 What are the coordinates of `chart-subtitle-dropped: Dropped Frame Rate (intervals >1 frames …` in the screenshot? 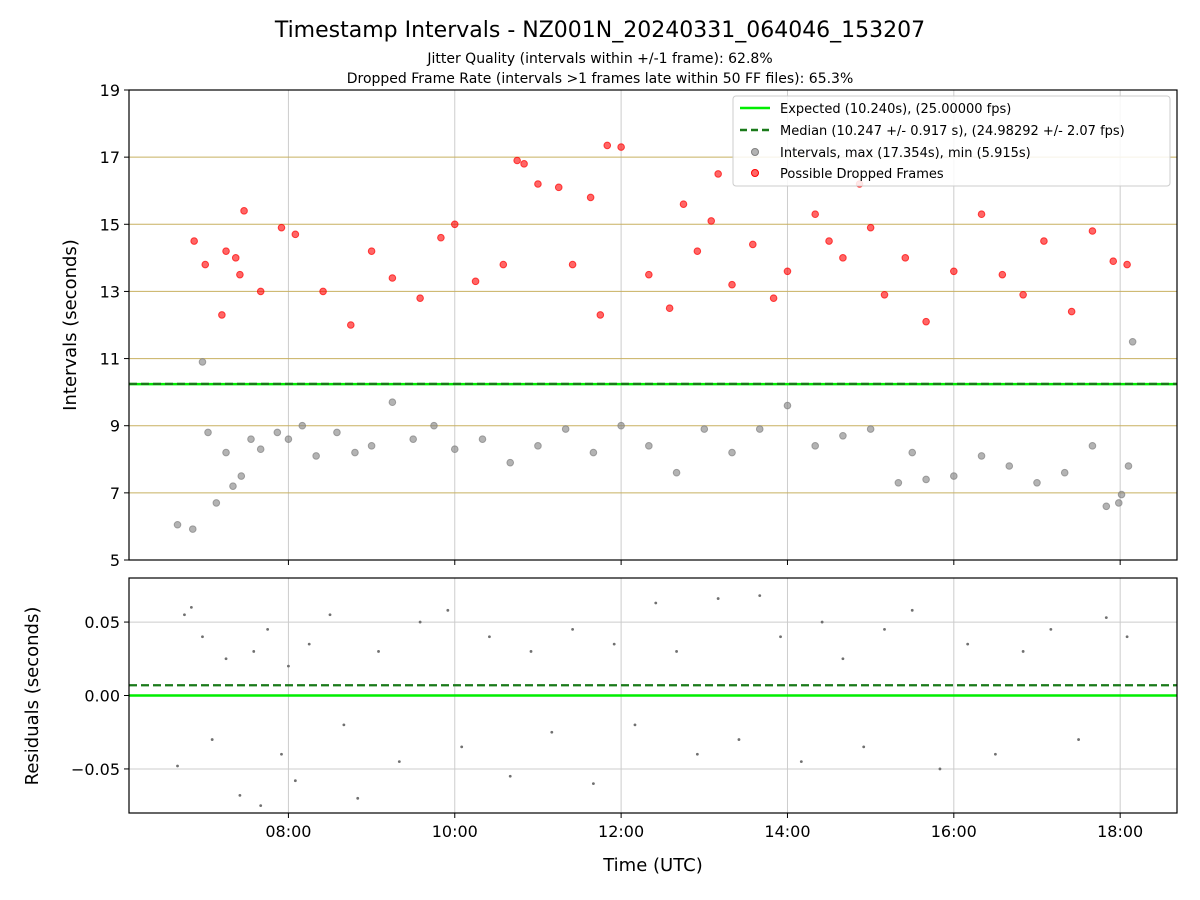 It's located at (600, 79).